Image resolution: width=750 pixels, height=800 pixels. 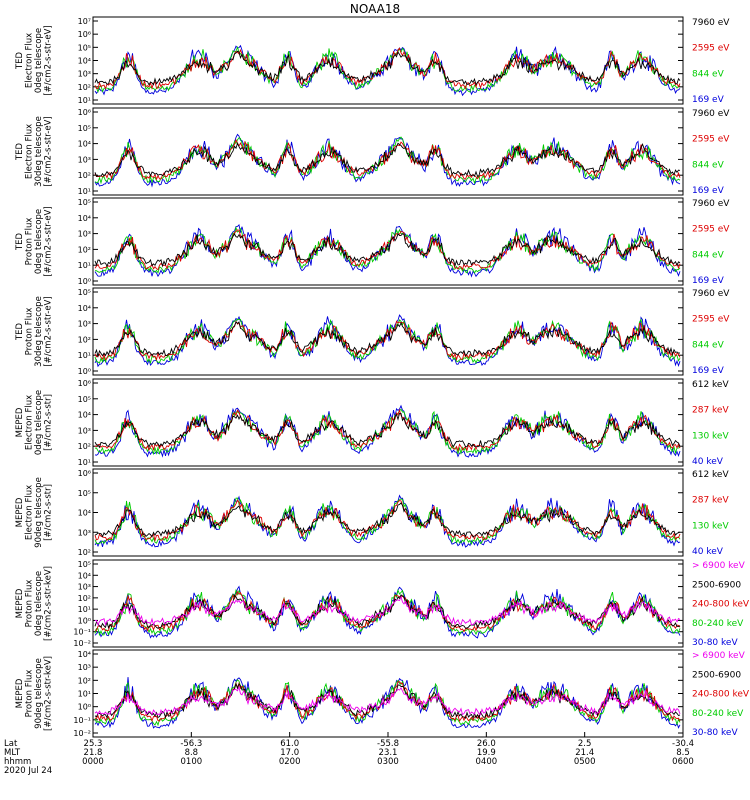 I want to click on y-axis-title-line: 30deg telescope, so click(x=39, y=331).